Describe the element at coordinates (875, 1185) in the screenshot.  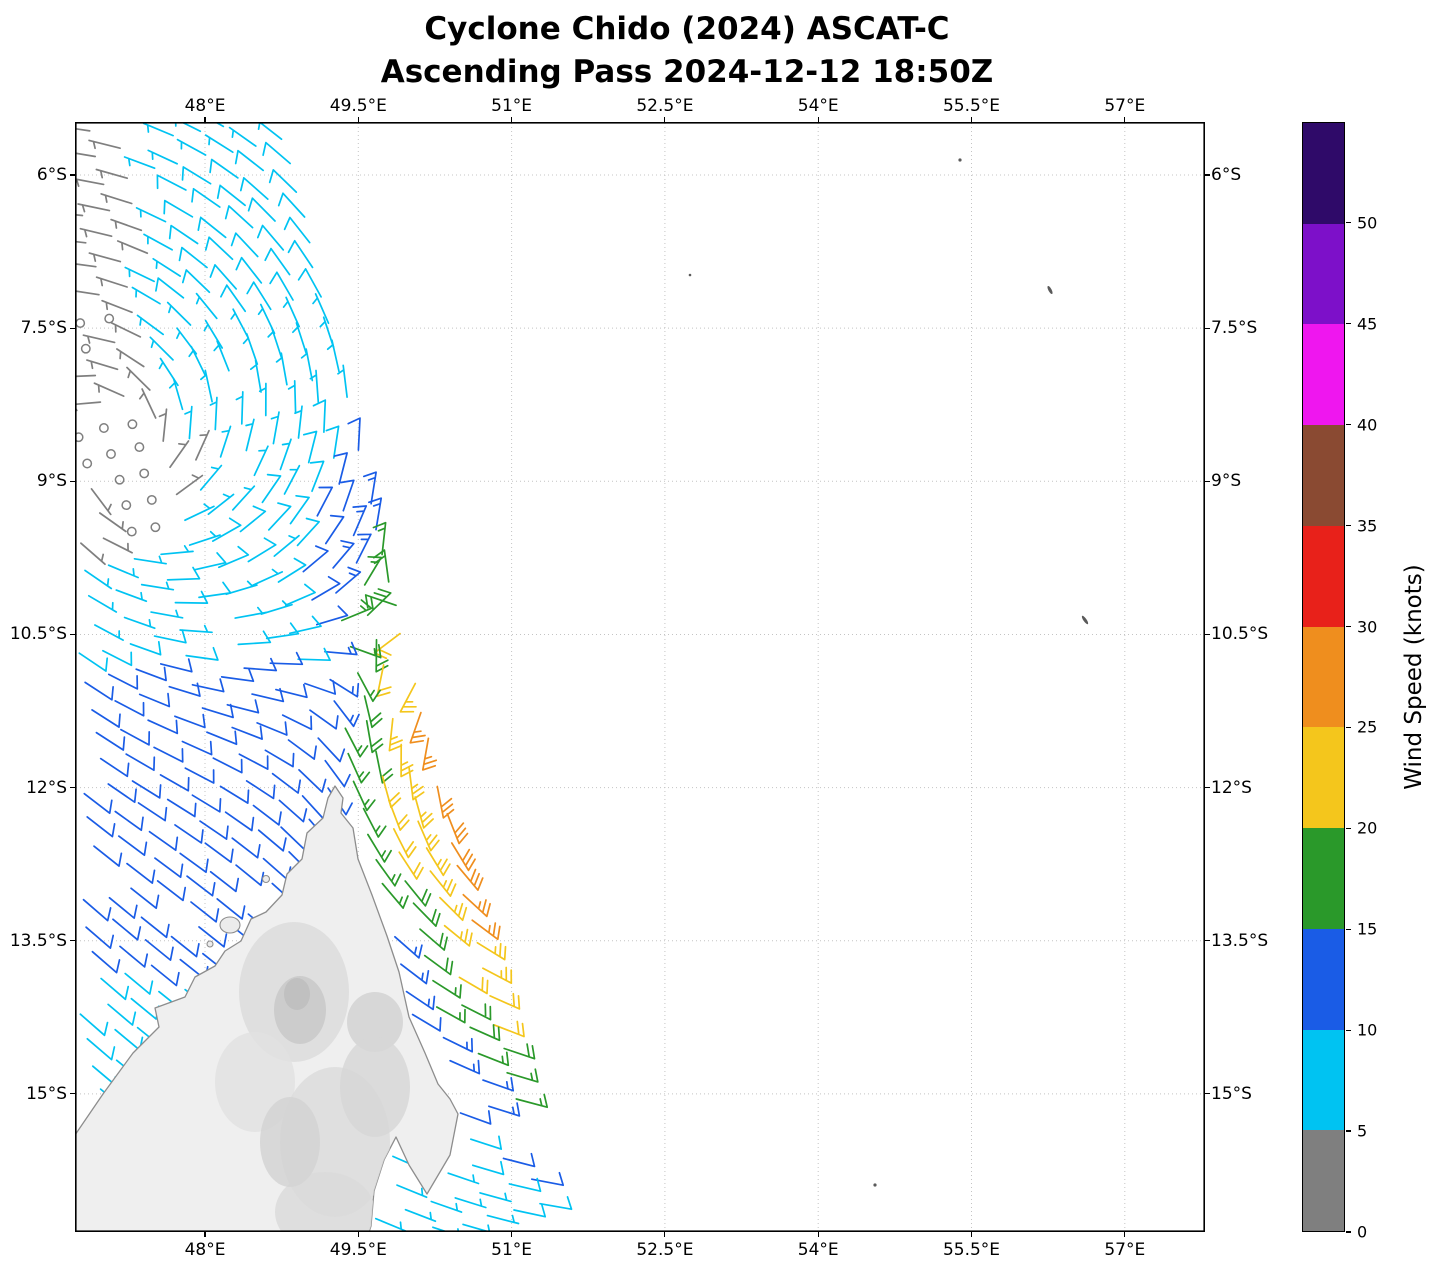
I see `island-dot` at that location.